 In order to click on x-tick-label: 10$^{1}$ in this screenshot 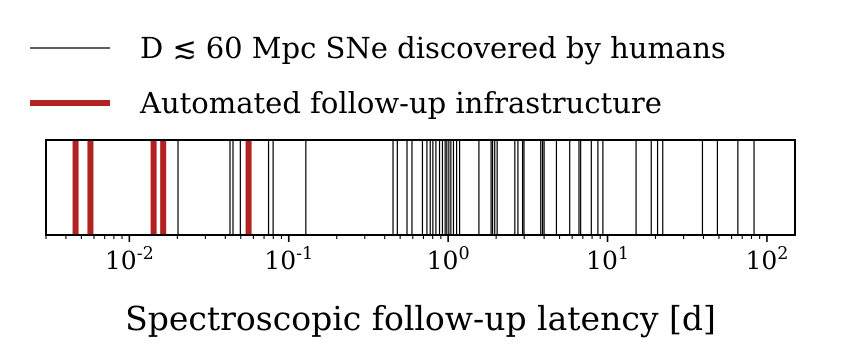, I will do `click(608, 259)`.